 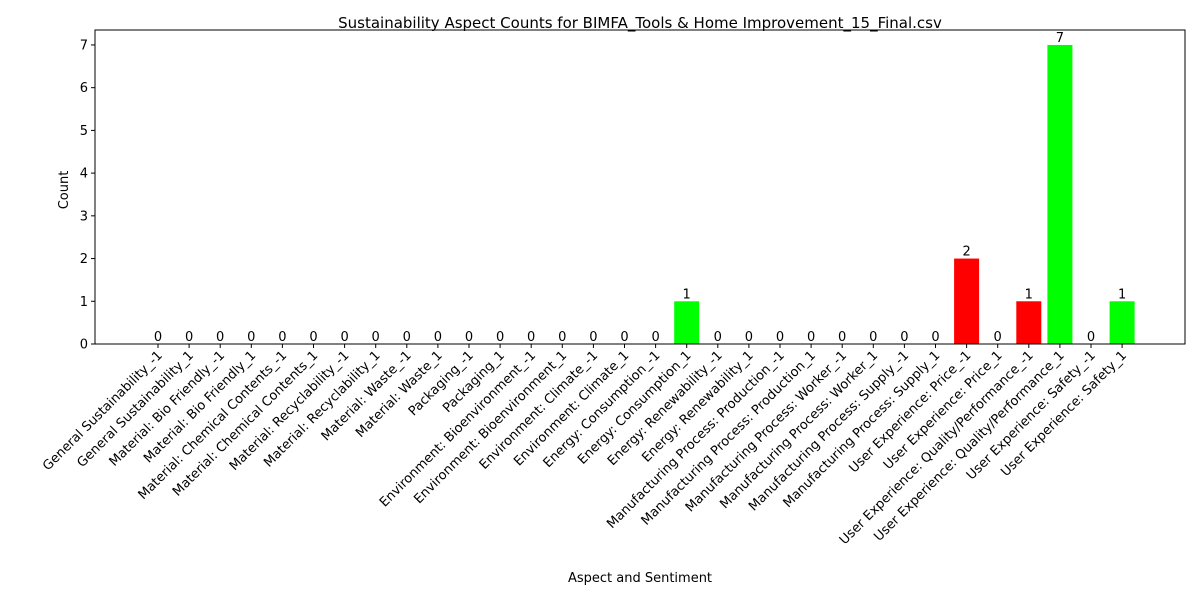 I want to click on y-tick-label: 3, so click(x=84, y=216).